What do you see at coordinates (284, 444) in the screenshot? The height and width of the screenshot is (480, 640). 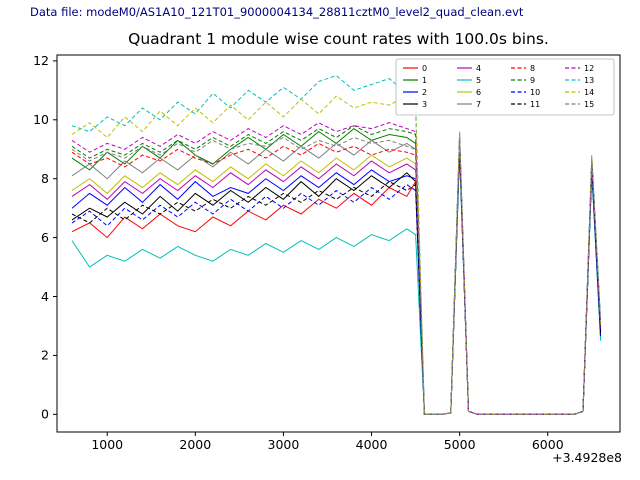 I see `x-tick-label: 3000` at bounding box center [284, 444].